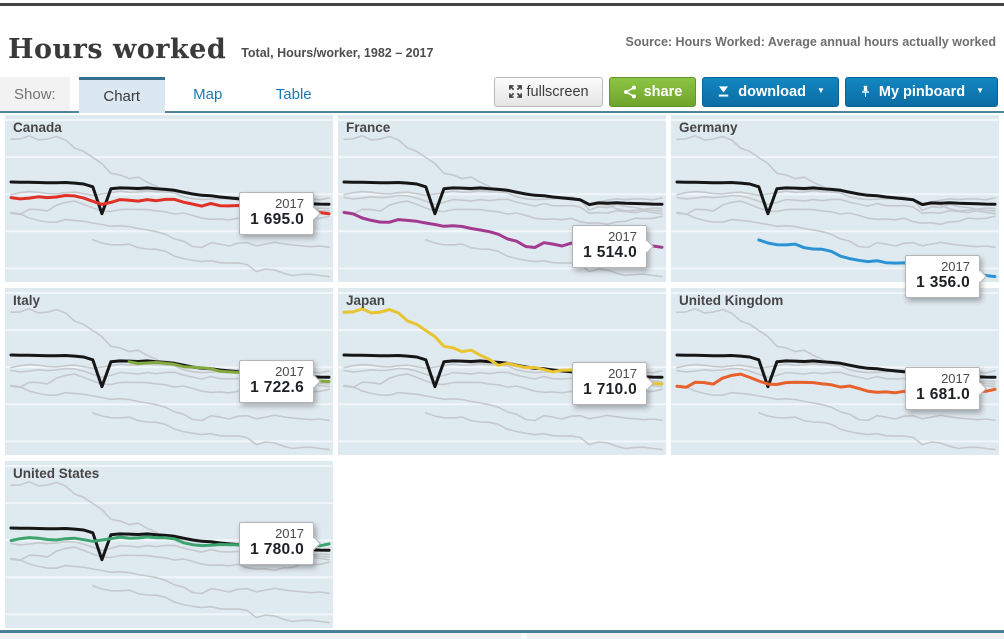 This screenshot has width=1004, height=639. Describe the element at coordinates (56, 473) in the screenshot. I see `panel-title: United States` at that location.